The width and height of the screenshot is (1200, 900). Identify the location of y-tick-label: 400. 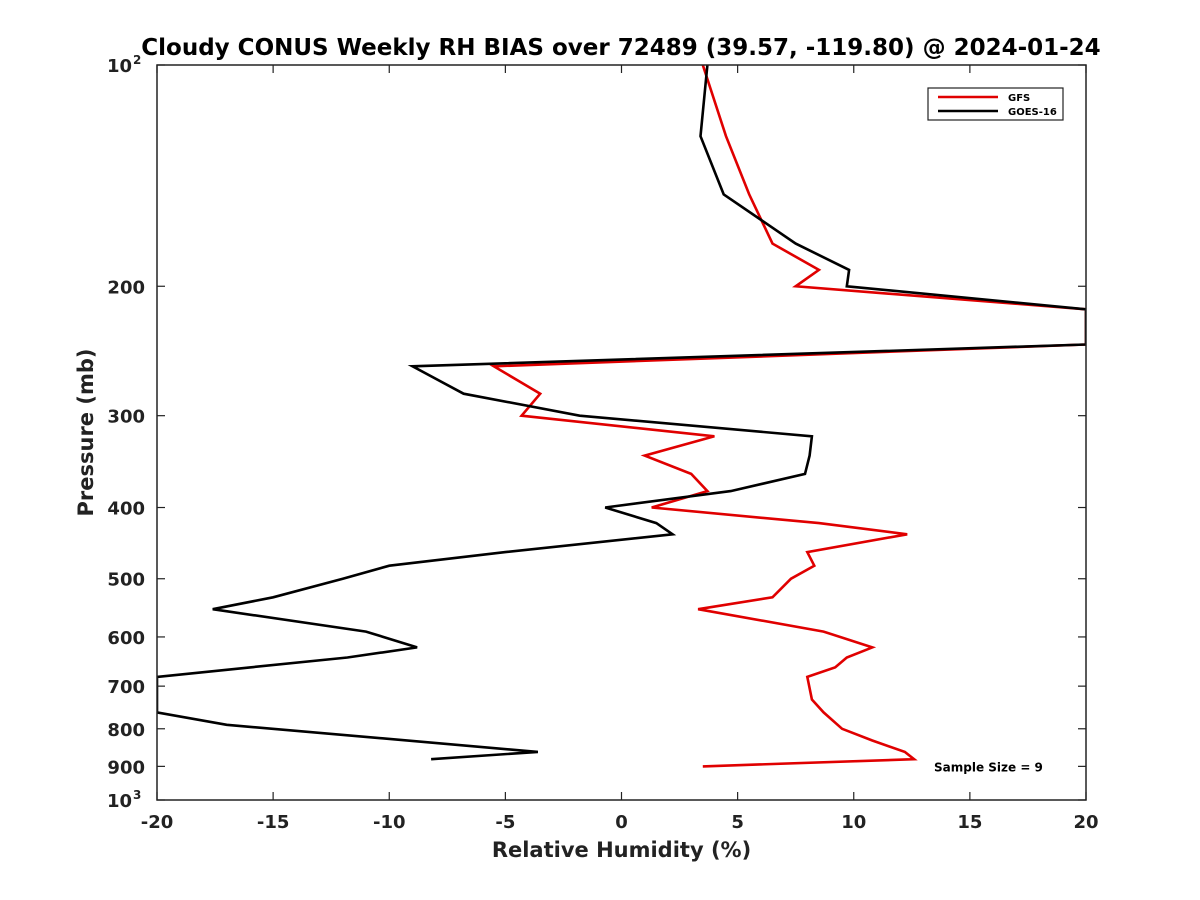
(126, 509).